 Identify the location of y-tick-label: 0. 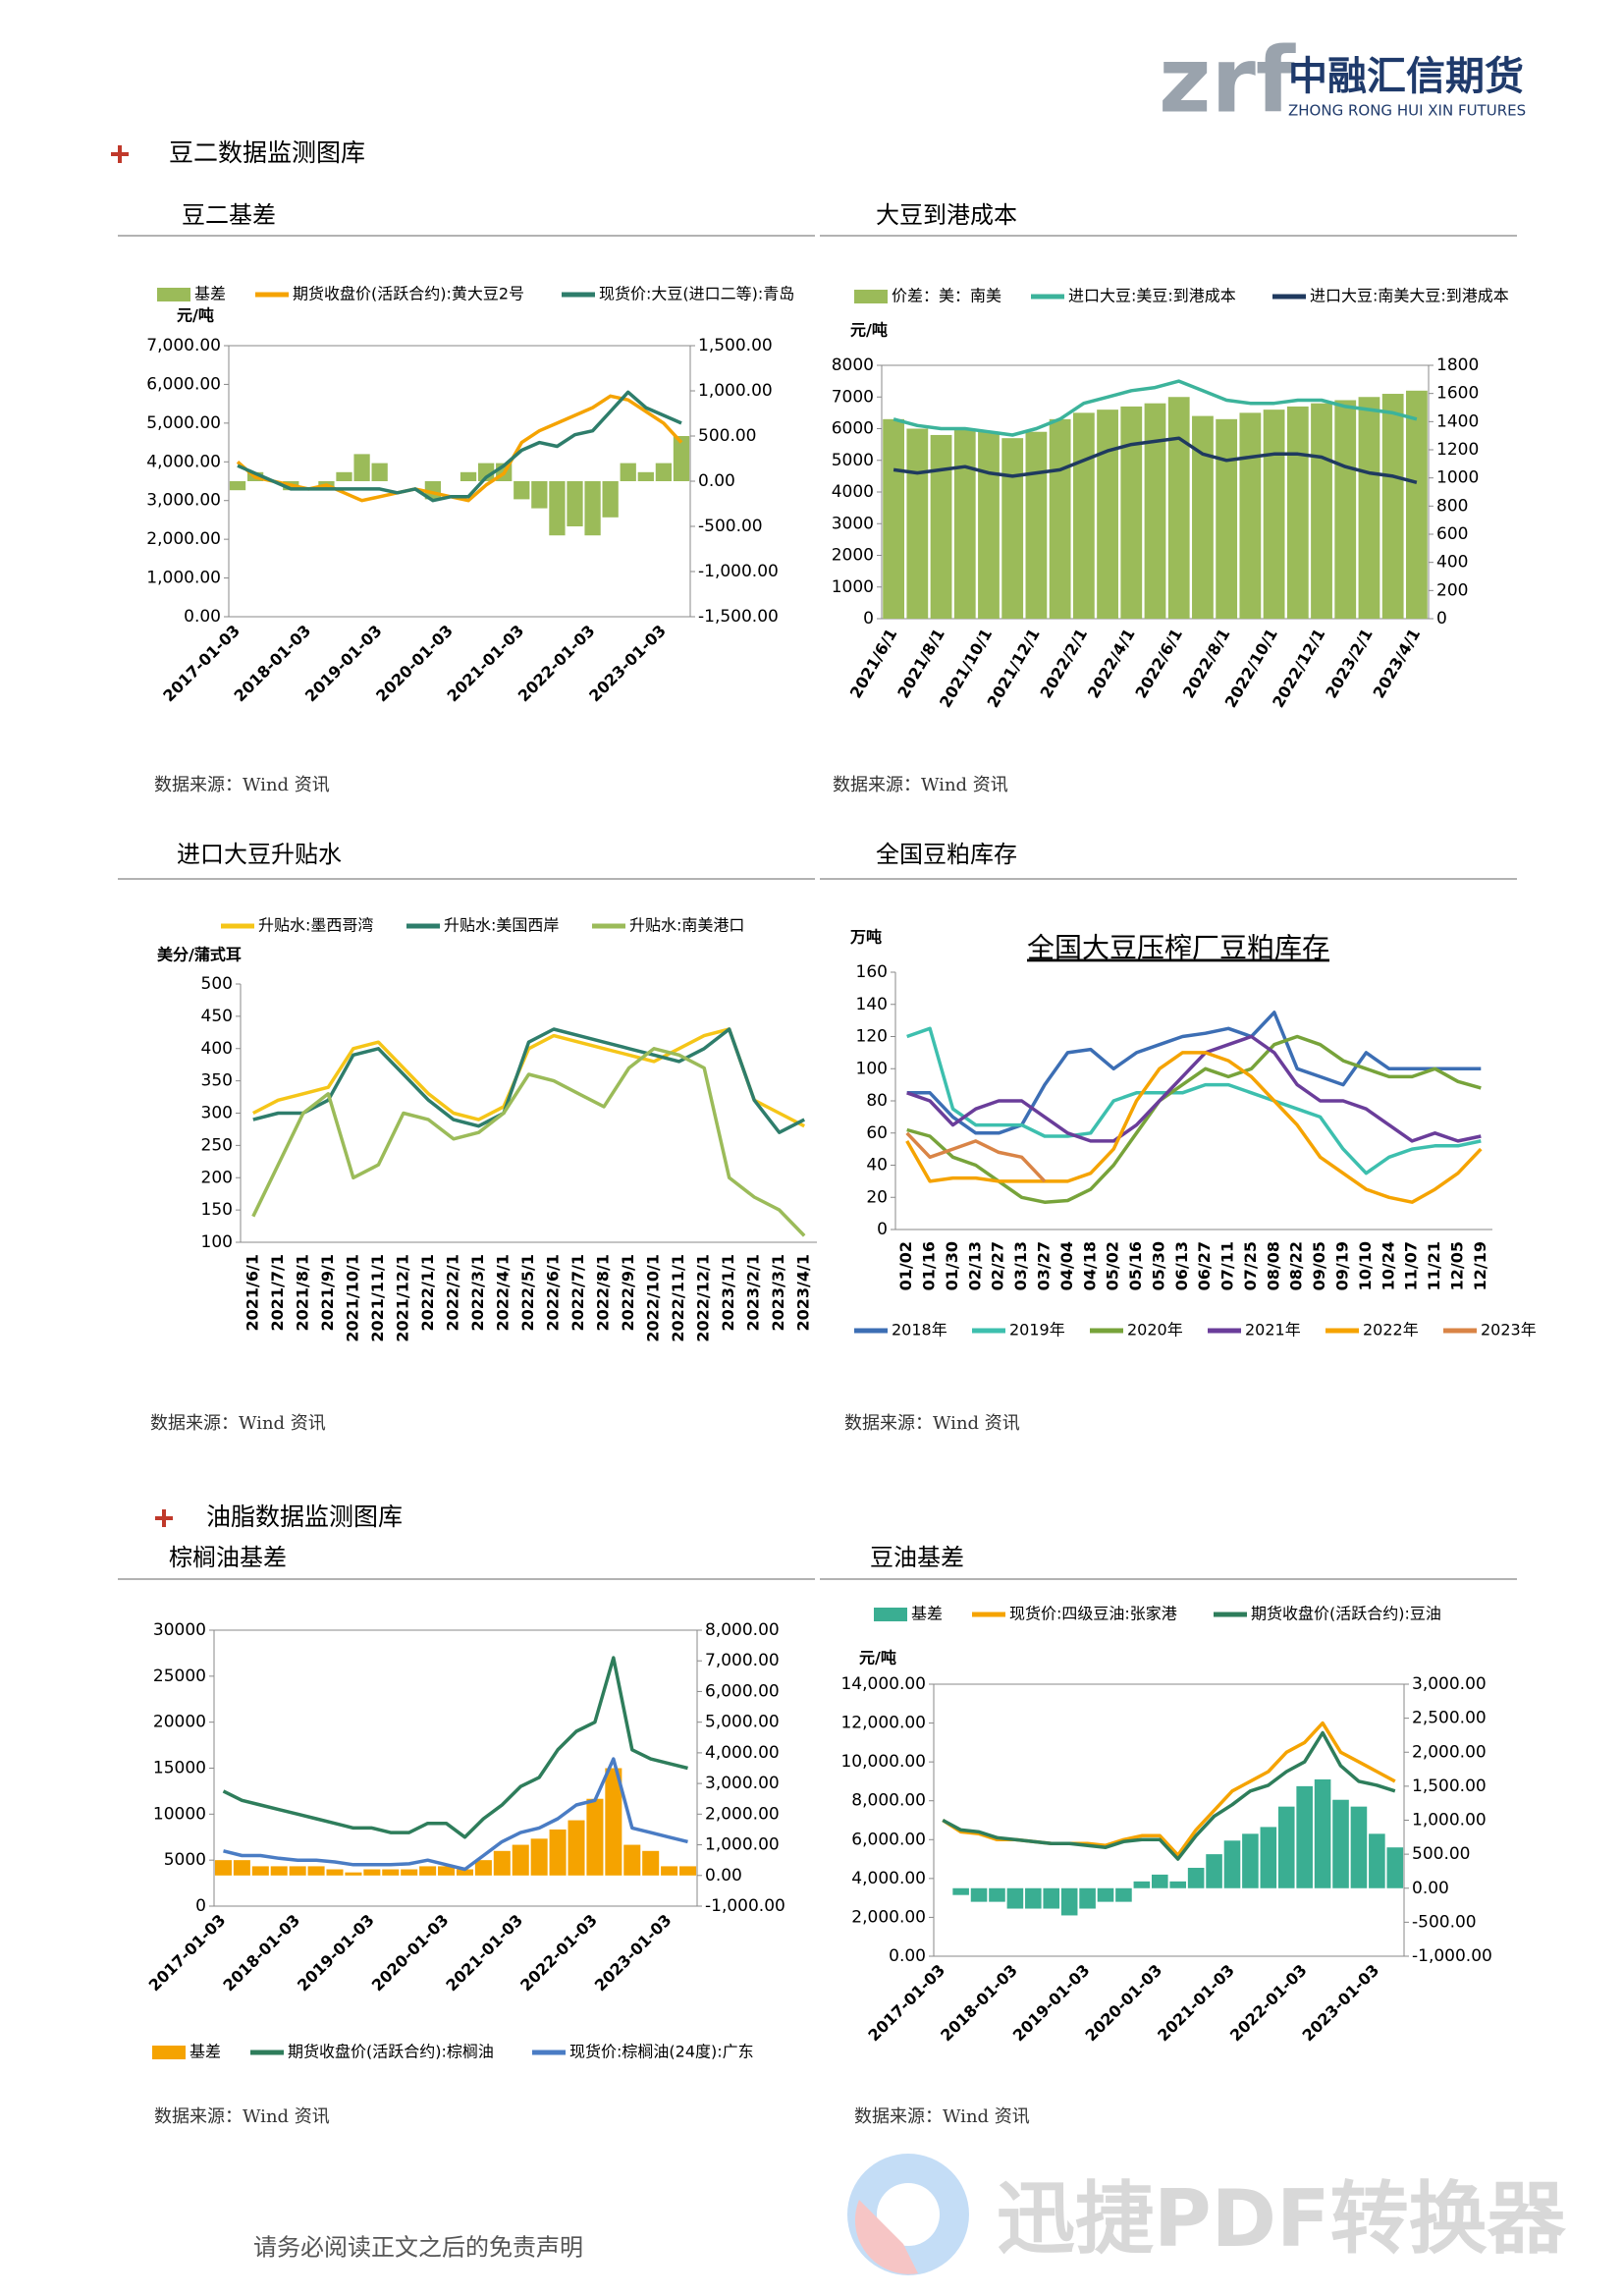
(882, 1229).